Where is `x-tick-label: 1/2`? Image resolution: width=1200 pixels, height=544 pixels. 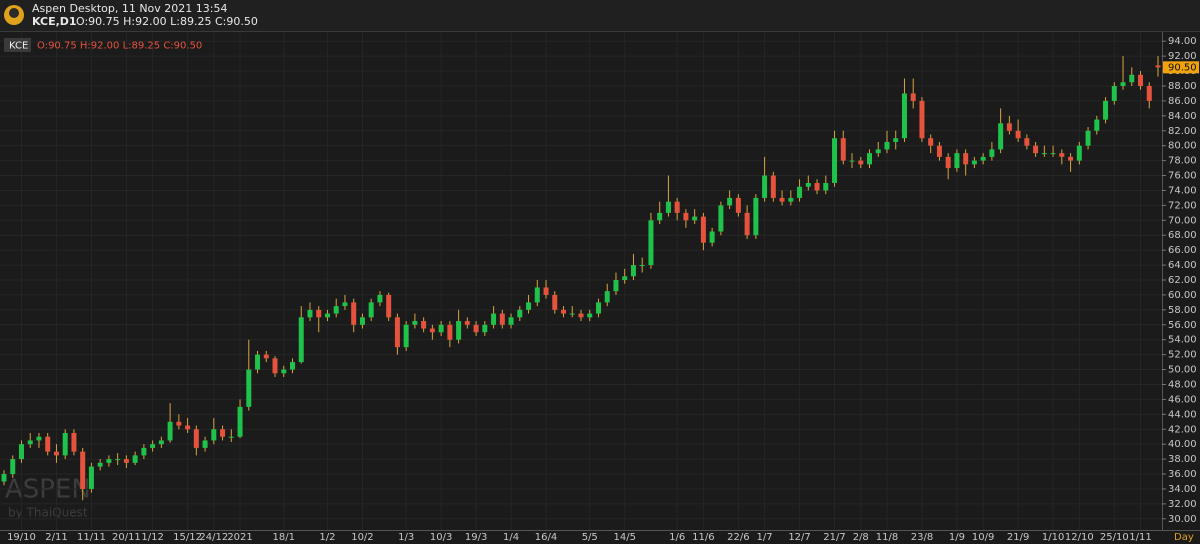
x-tick-label: 1/2 is located at coordinates (327, 537).